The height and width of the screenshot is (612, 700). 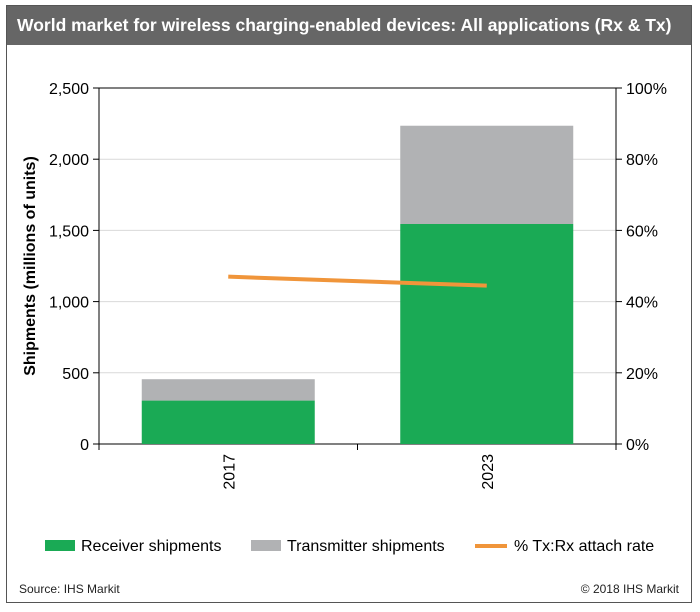 What do you see at coordinates (69, 231) in the screenshot?
I see `y-tick-label: 1,500` at bounding box center [69, 231].